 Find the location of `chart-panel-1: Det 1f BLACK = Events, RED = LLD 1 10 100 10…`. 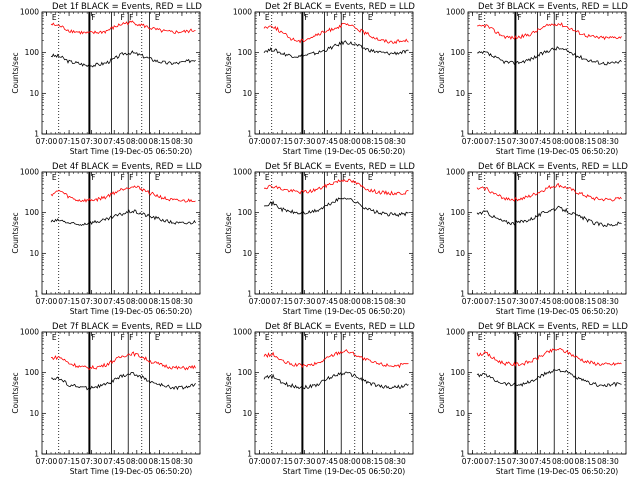

chart-panel-1: Det 1f BLACK = Events, RED = LLD 1 10 100 10… is located at coordinates (106, 79).